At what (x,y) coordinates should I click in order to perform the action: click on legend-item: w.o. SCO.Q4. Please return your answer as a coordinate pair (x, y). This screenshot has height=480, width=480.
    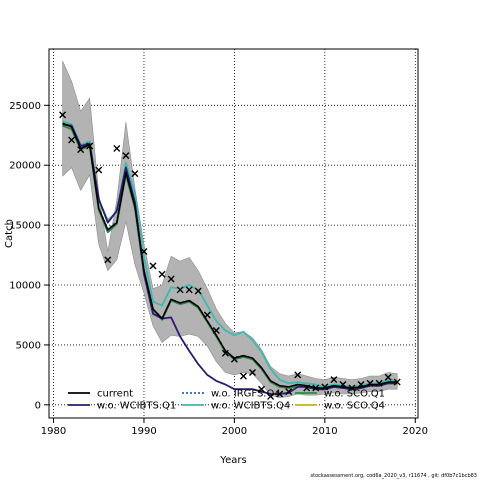
    Looking at the image, I should click on (340, 406).